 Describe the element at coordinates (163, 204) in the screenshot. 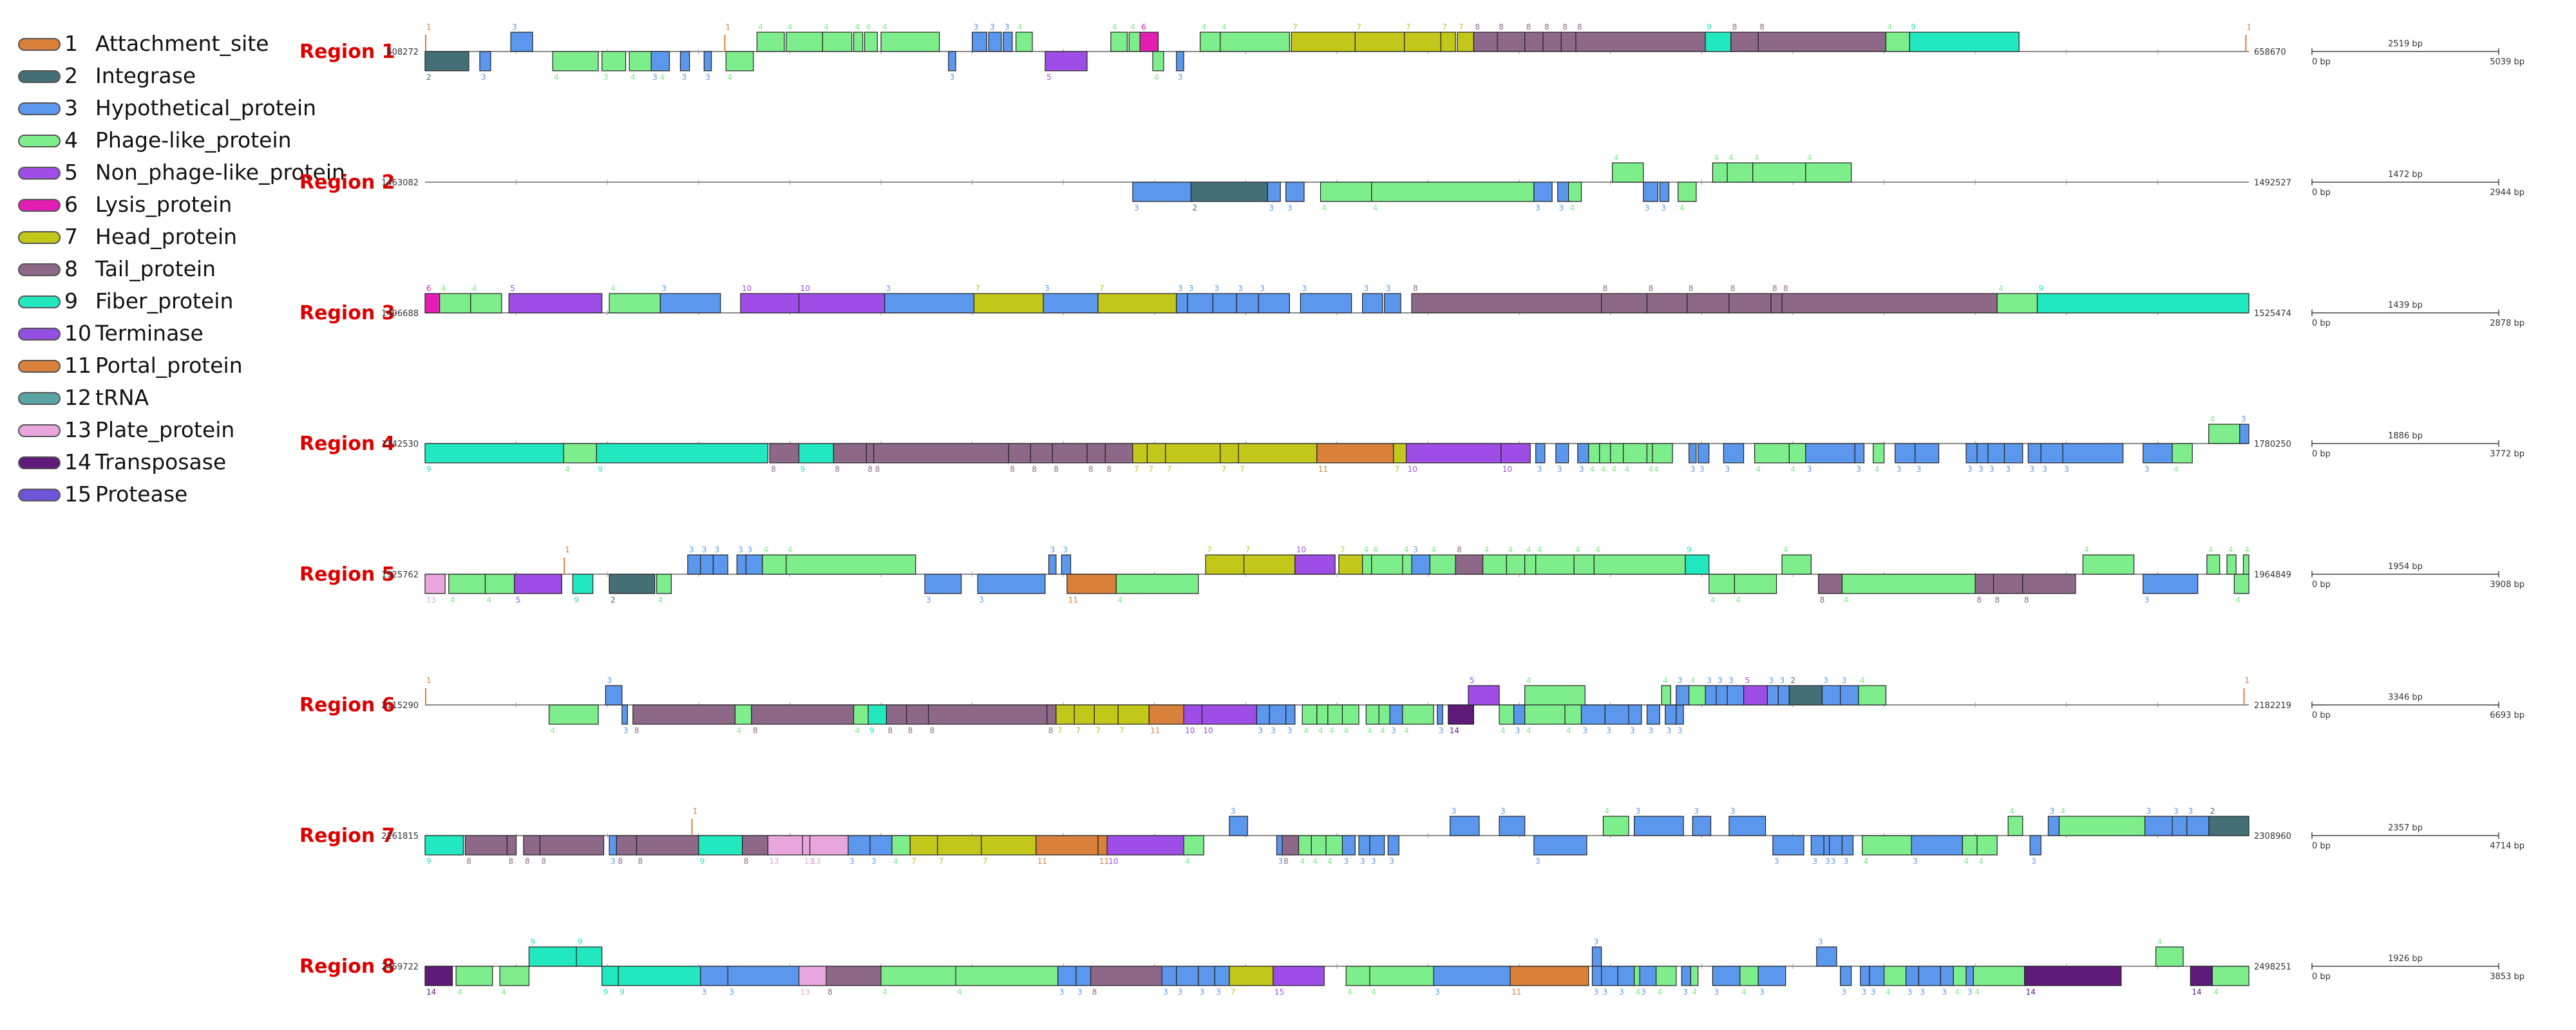

I see `legend-label: Lysis_protein` at that location.